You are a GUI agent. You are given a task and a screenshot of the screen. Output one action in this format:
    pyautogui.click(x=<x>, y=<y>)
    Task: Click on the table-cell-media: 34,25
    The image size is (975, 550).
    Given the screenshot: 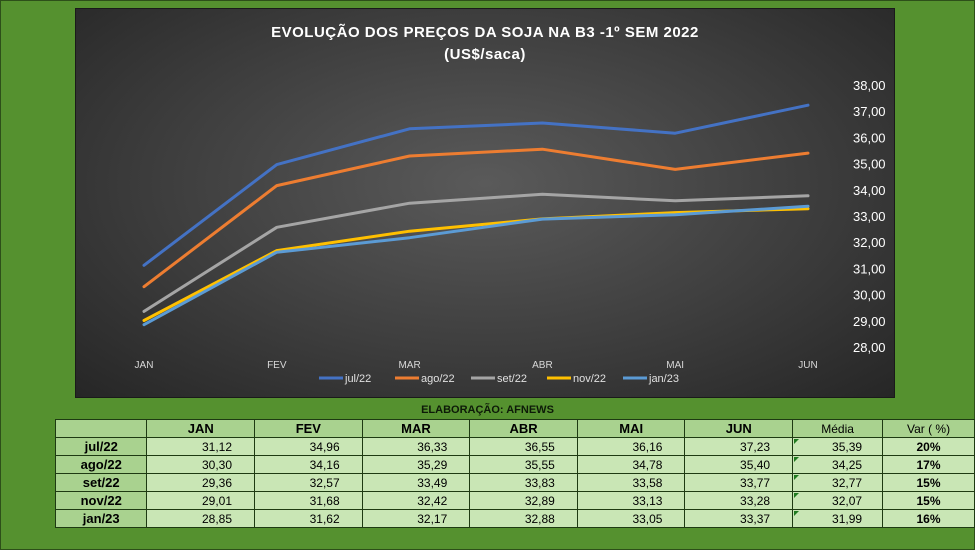 What is the action you would take?
    pyautogui.click(x=838, y=464)
    